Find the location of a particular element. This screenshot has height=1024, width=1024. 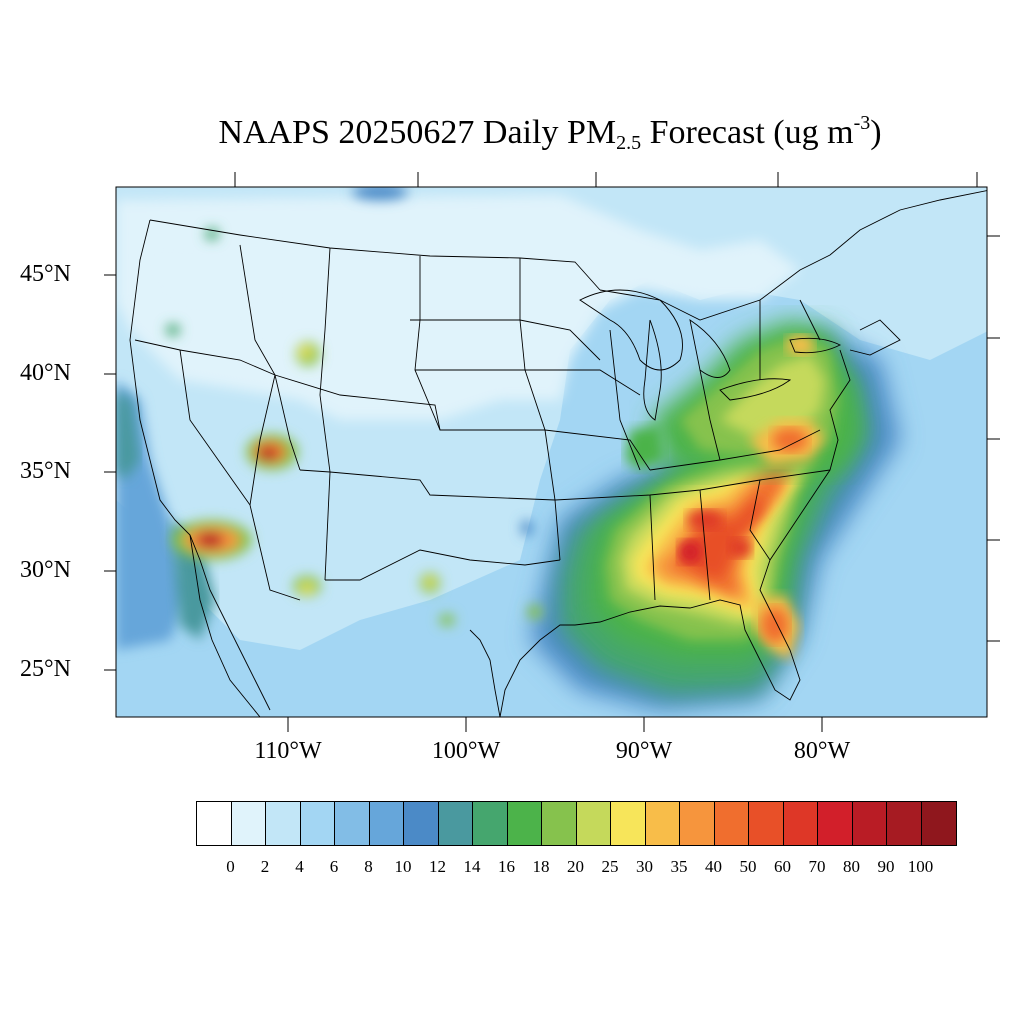

legend-label: 70 is located at coordinates (817, 866).